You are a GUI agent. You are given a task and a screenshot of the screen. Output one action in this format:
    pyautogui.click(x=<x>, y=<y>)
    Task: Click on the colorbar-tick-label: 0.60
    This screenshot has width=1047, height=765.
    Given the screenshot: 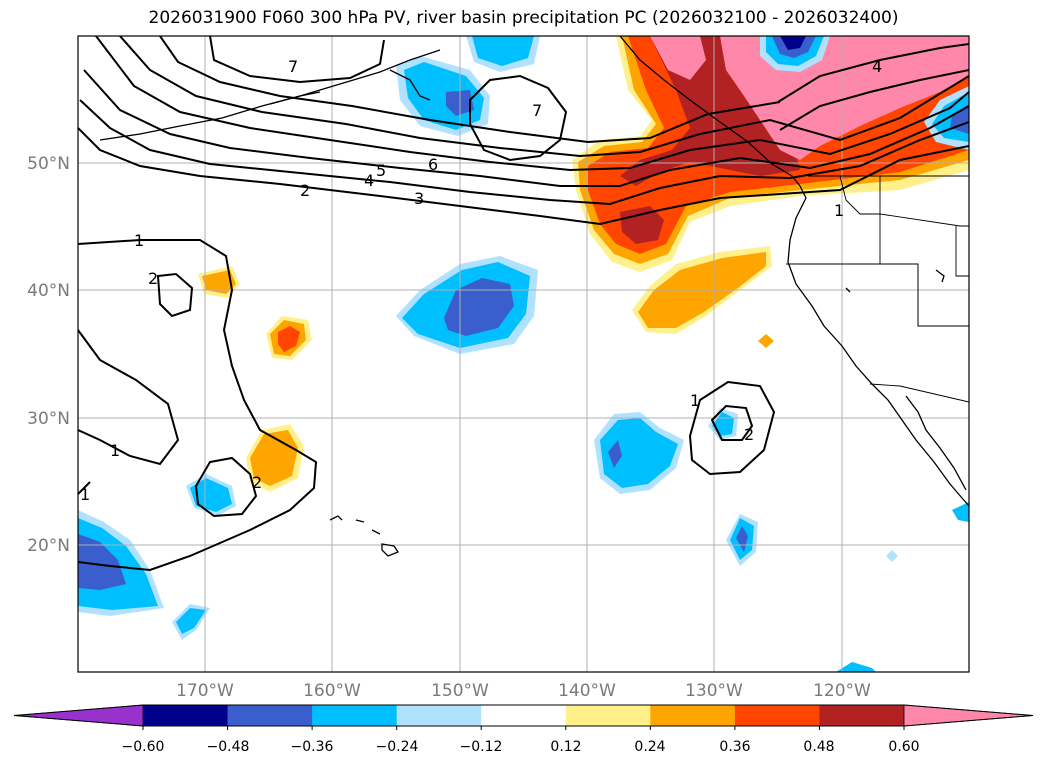 What is the action you would take?
    pyautogui.click(x=903, y=747)
    